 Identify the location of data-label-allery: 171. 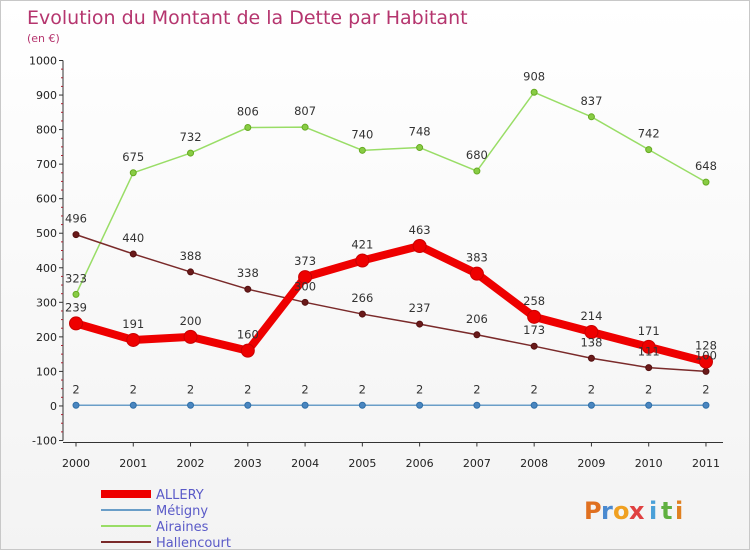
(649, 331).